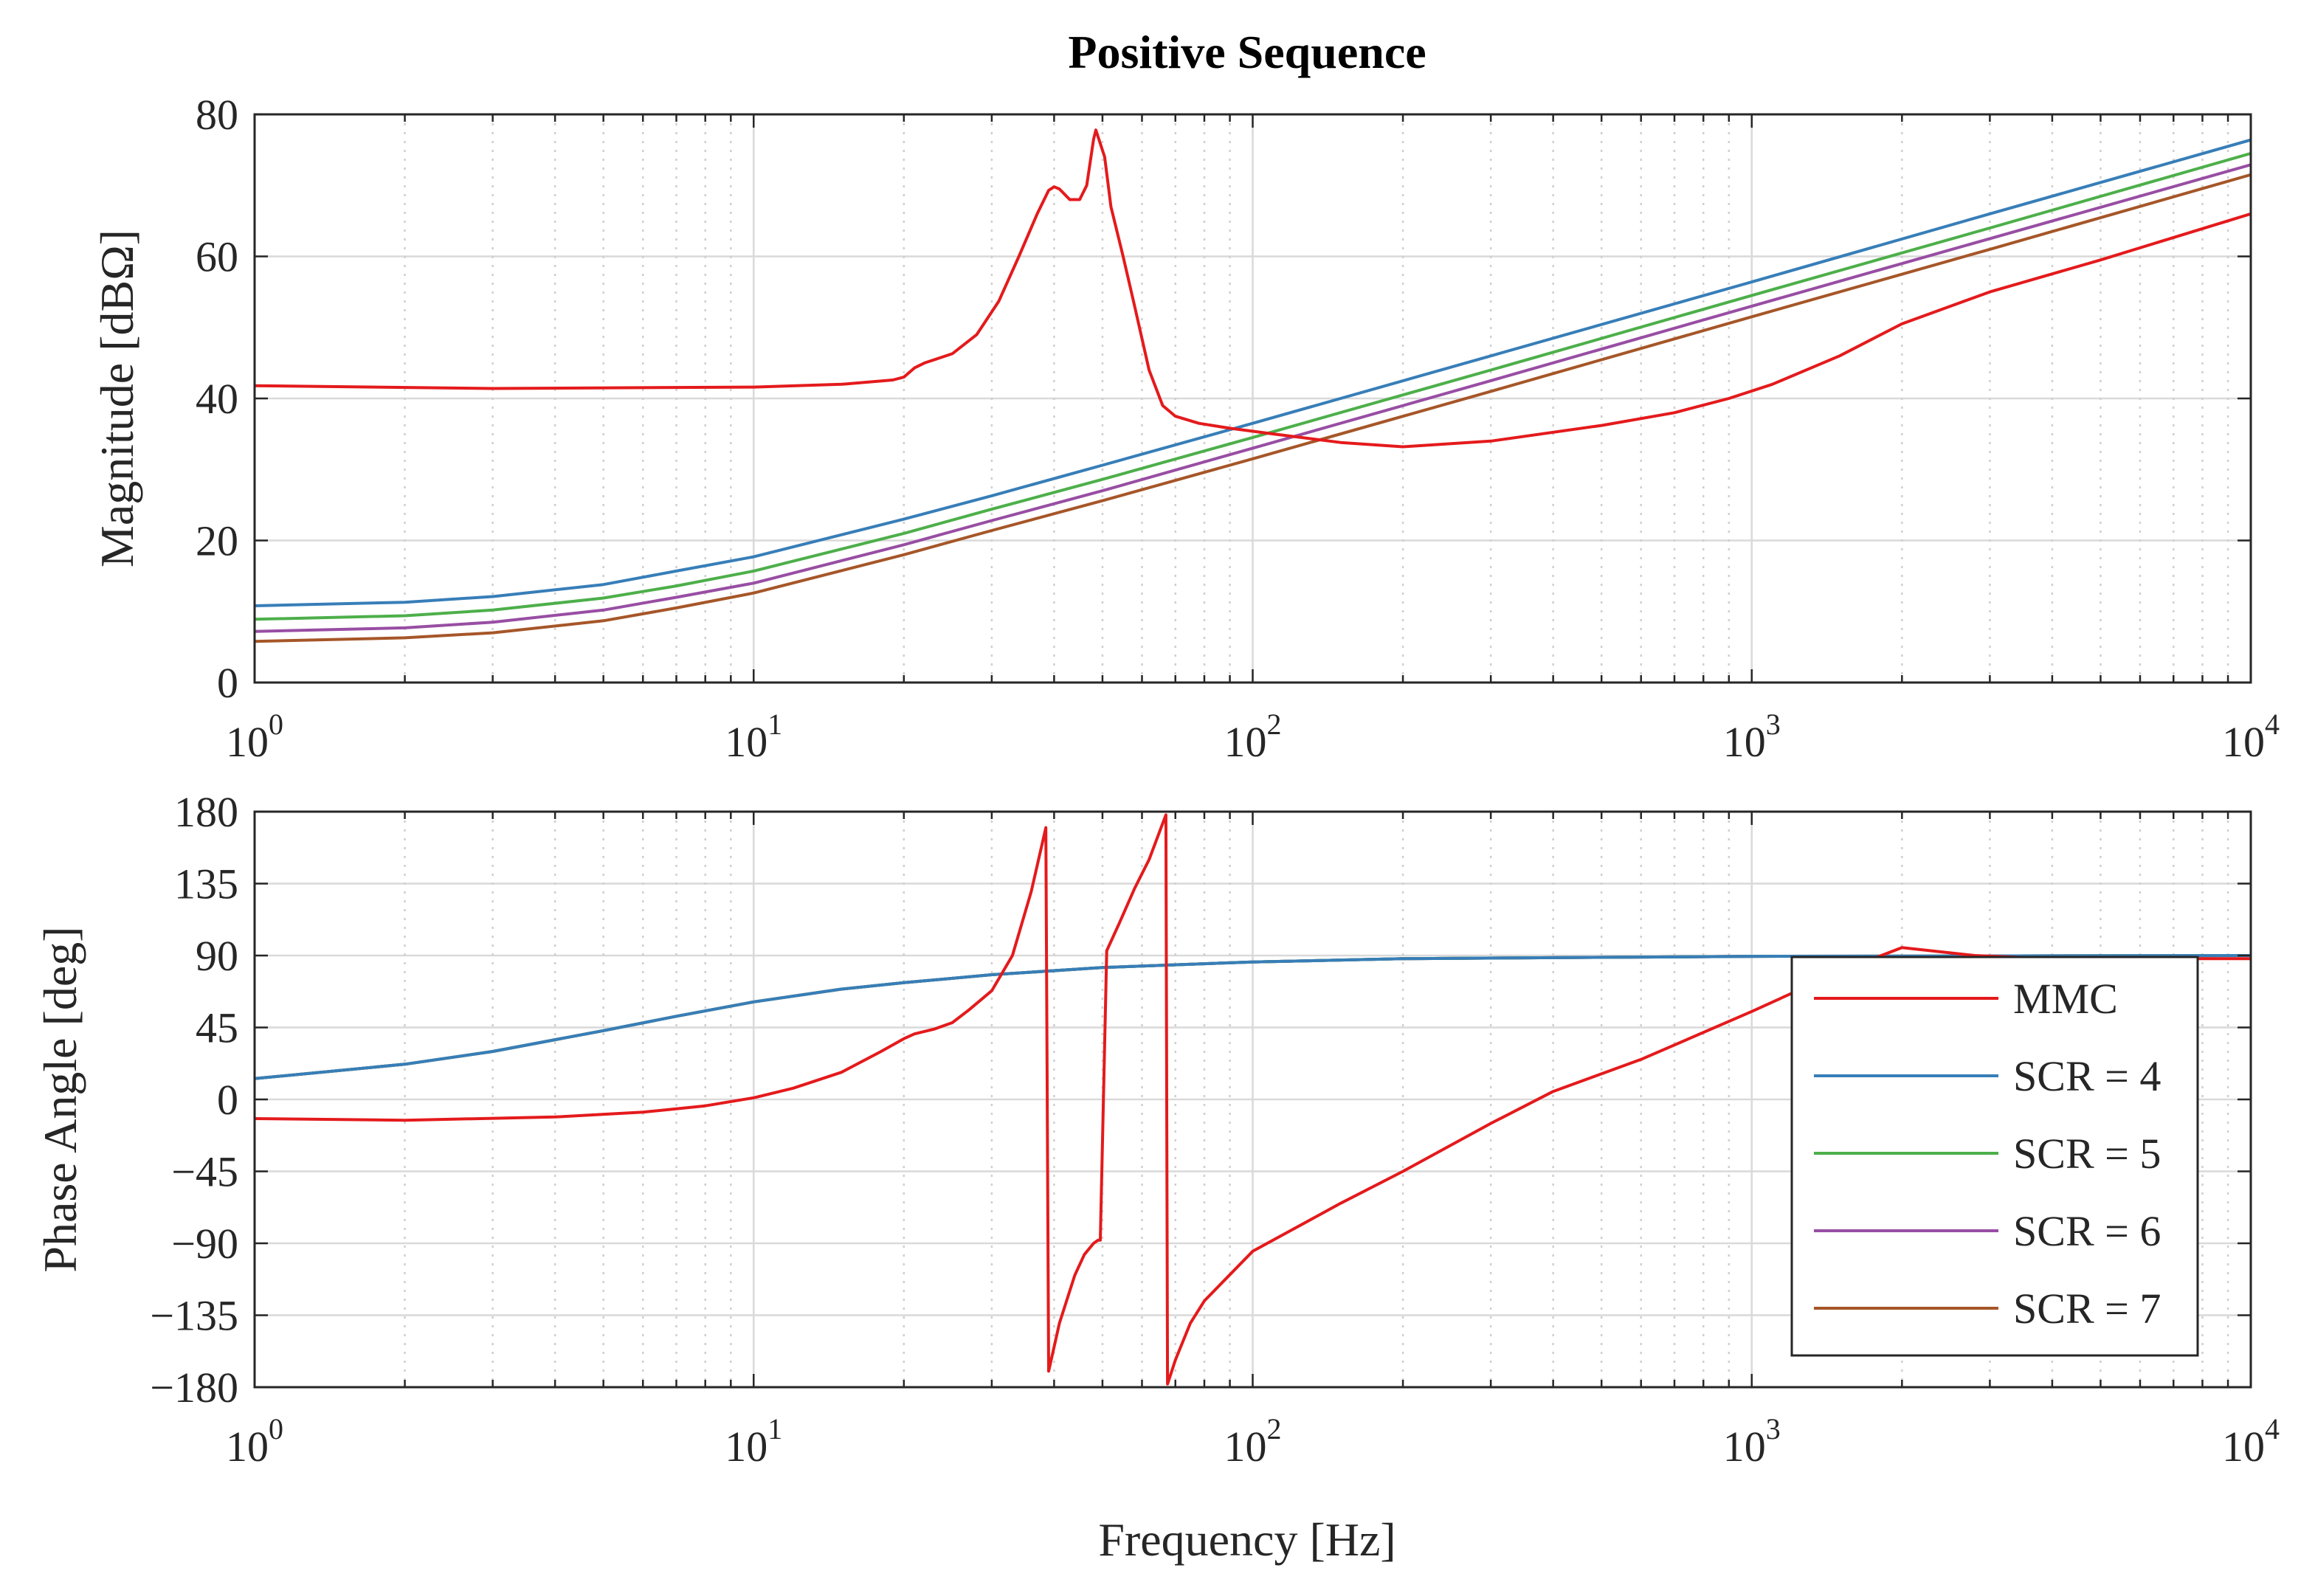 This screenshot has height=1596, width=2315. What do you see at coordinates (2087, 1231) in the screenshot?
I see `legend-label-scr-6: SCR = 6` at bounding box center [2087, 1231].